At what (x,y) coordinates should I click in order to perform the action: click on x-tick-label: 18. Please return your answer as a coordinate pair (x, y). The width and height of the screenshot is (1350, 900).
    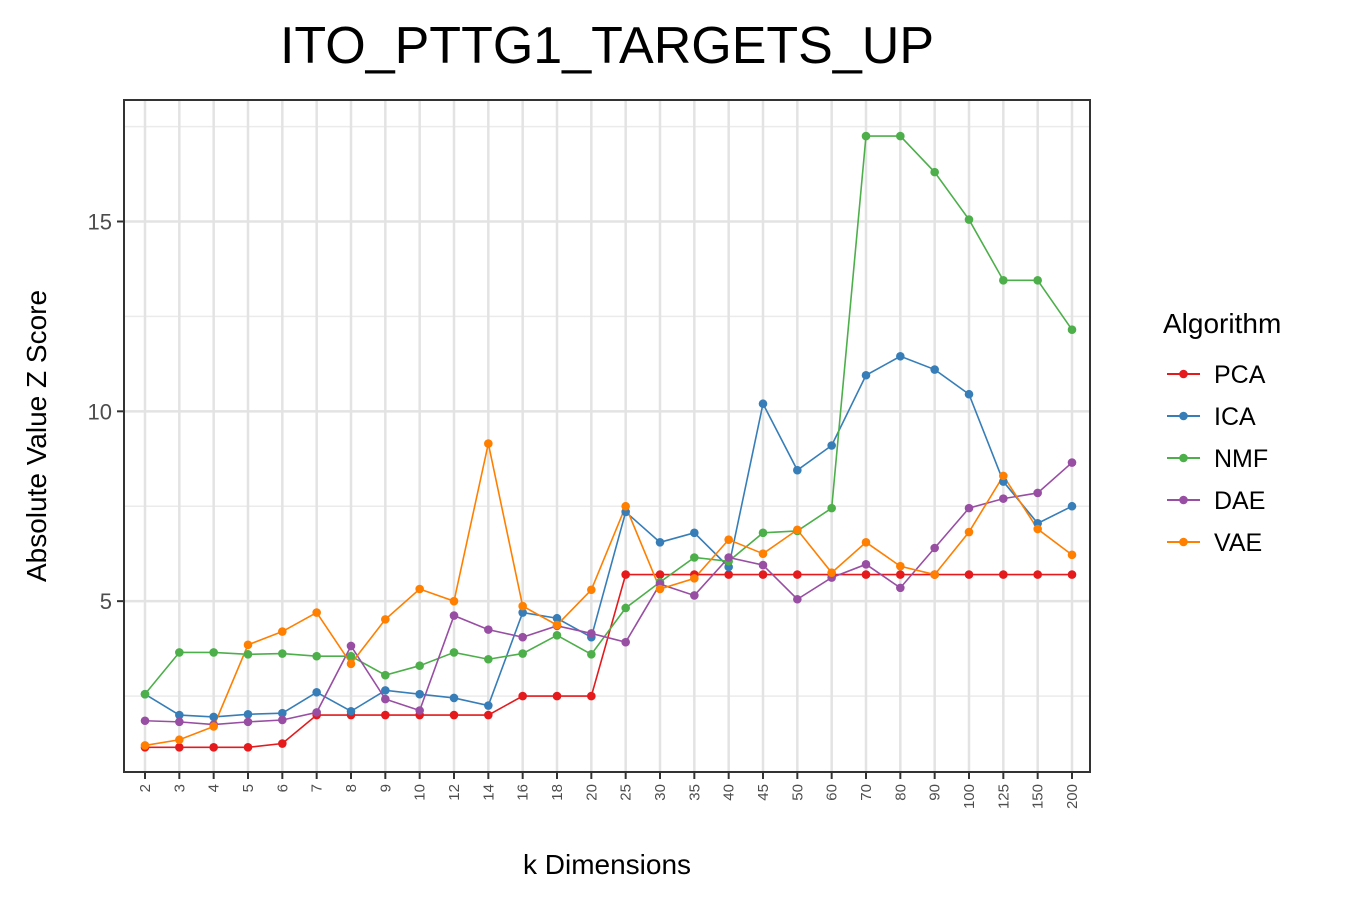
    Looking at the image, I should click on (557, 792).